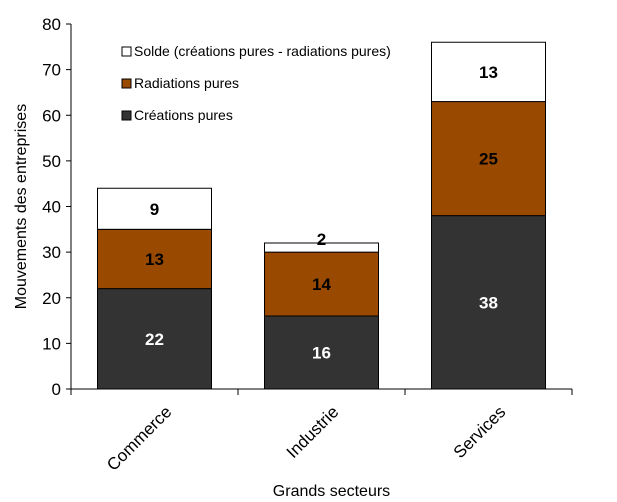 This screenshot has width=617, height=502. I want to click on y-tick-label: 20, so click(51, 298).